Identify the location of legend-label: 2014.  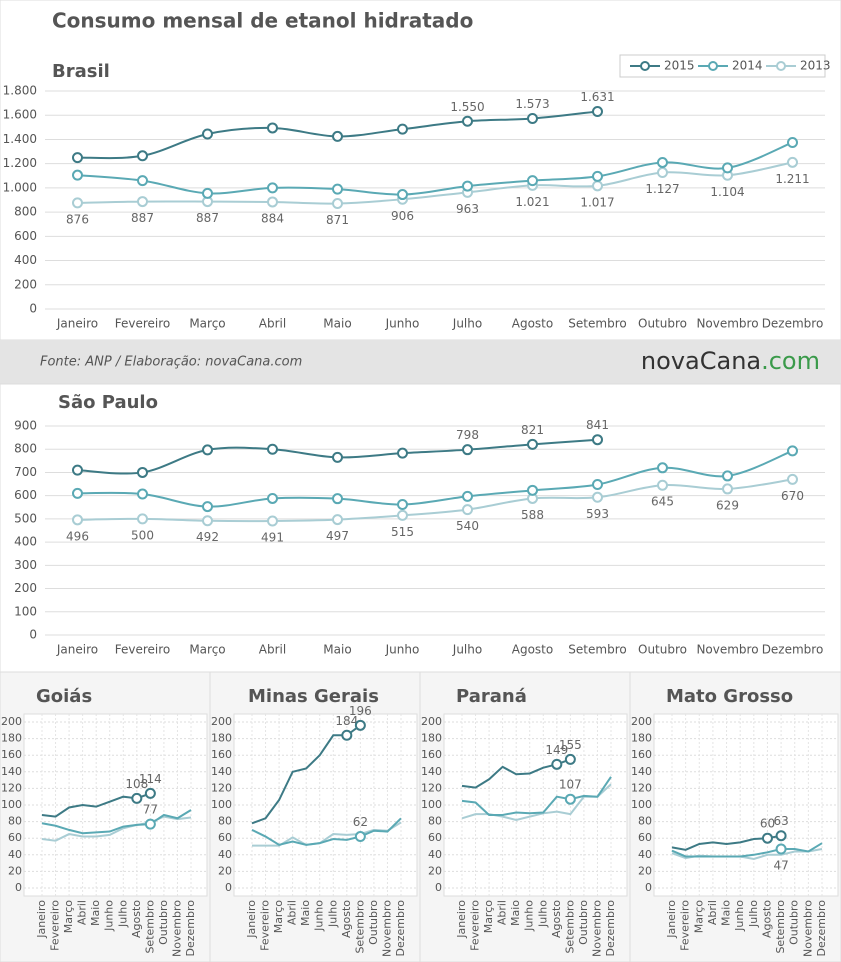
(747, 66).